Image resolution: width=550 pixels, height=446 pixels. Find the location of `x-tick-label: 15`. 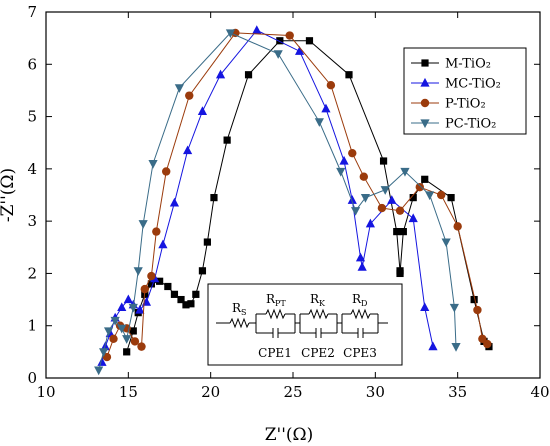

x-tick-label: 15 is located at coordinates (128, 392).